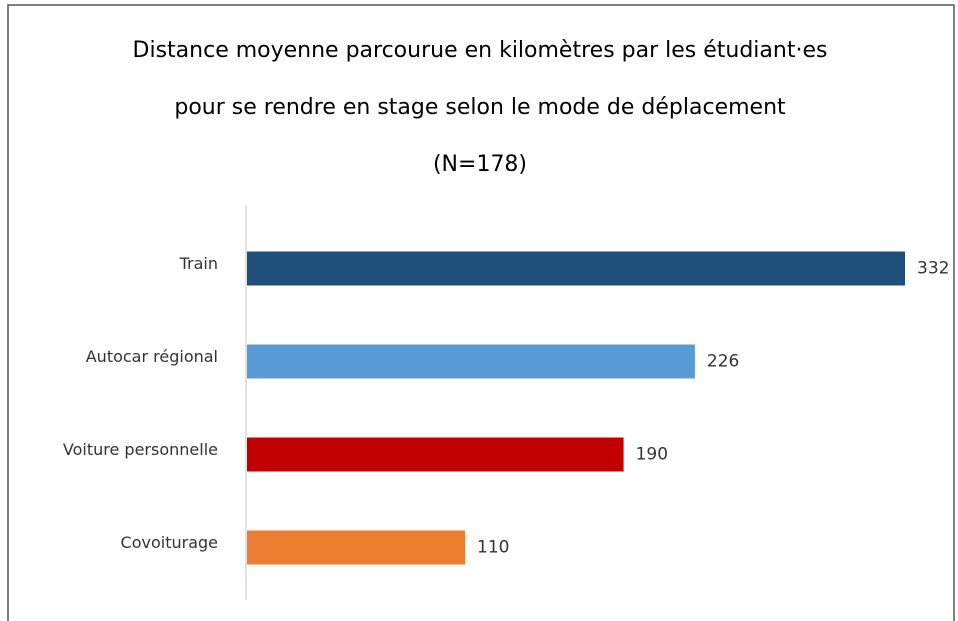 Image resolution: width=958 pixels, height=621 pixels. What do you see at coordinates (198, 263) in the screenshot?
I see `category-label: Train` at bounding box center [198, 263].